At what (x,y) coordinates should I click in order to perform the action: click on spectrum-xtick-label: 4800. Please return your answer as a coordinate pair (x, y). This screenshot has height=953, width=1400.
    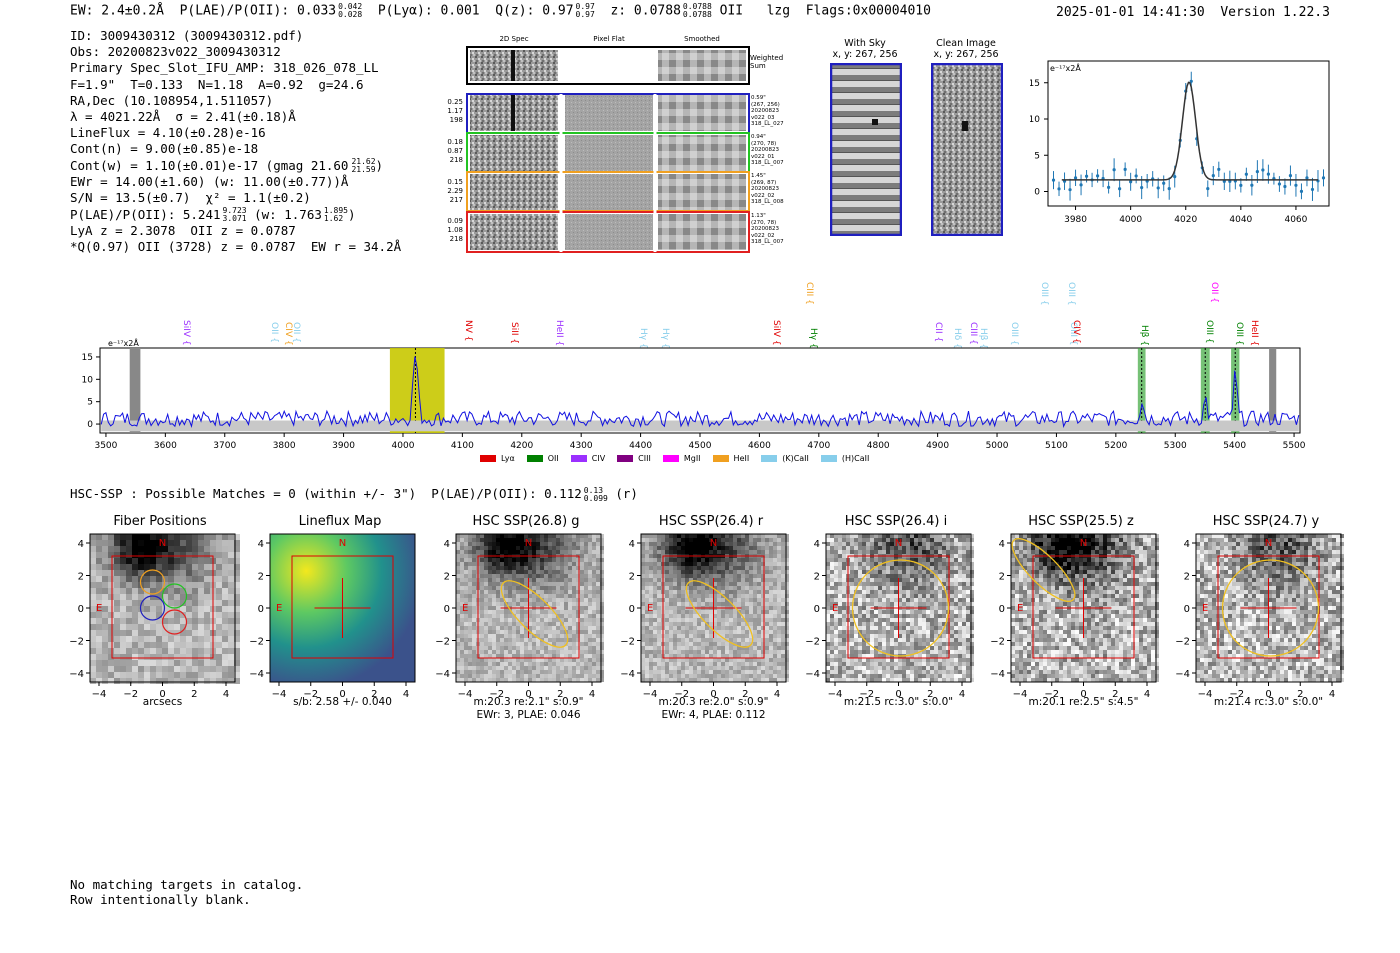
    Looking at the image, I should click on (878, 446).